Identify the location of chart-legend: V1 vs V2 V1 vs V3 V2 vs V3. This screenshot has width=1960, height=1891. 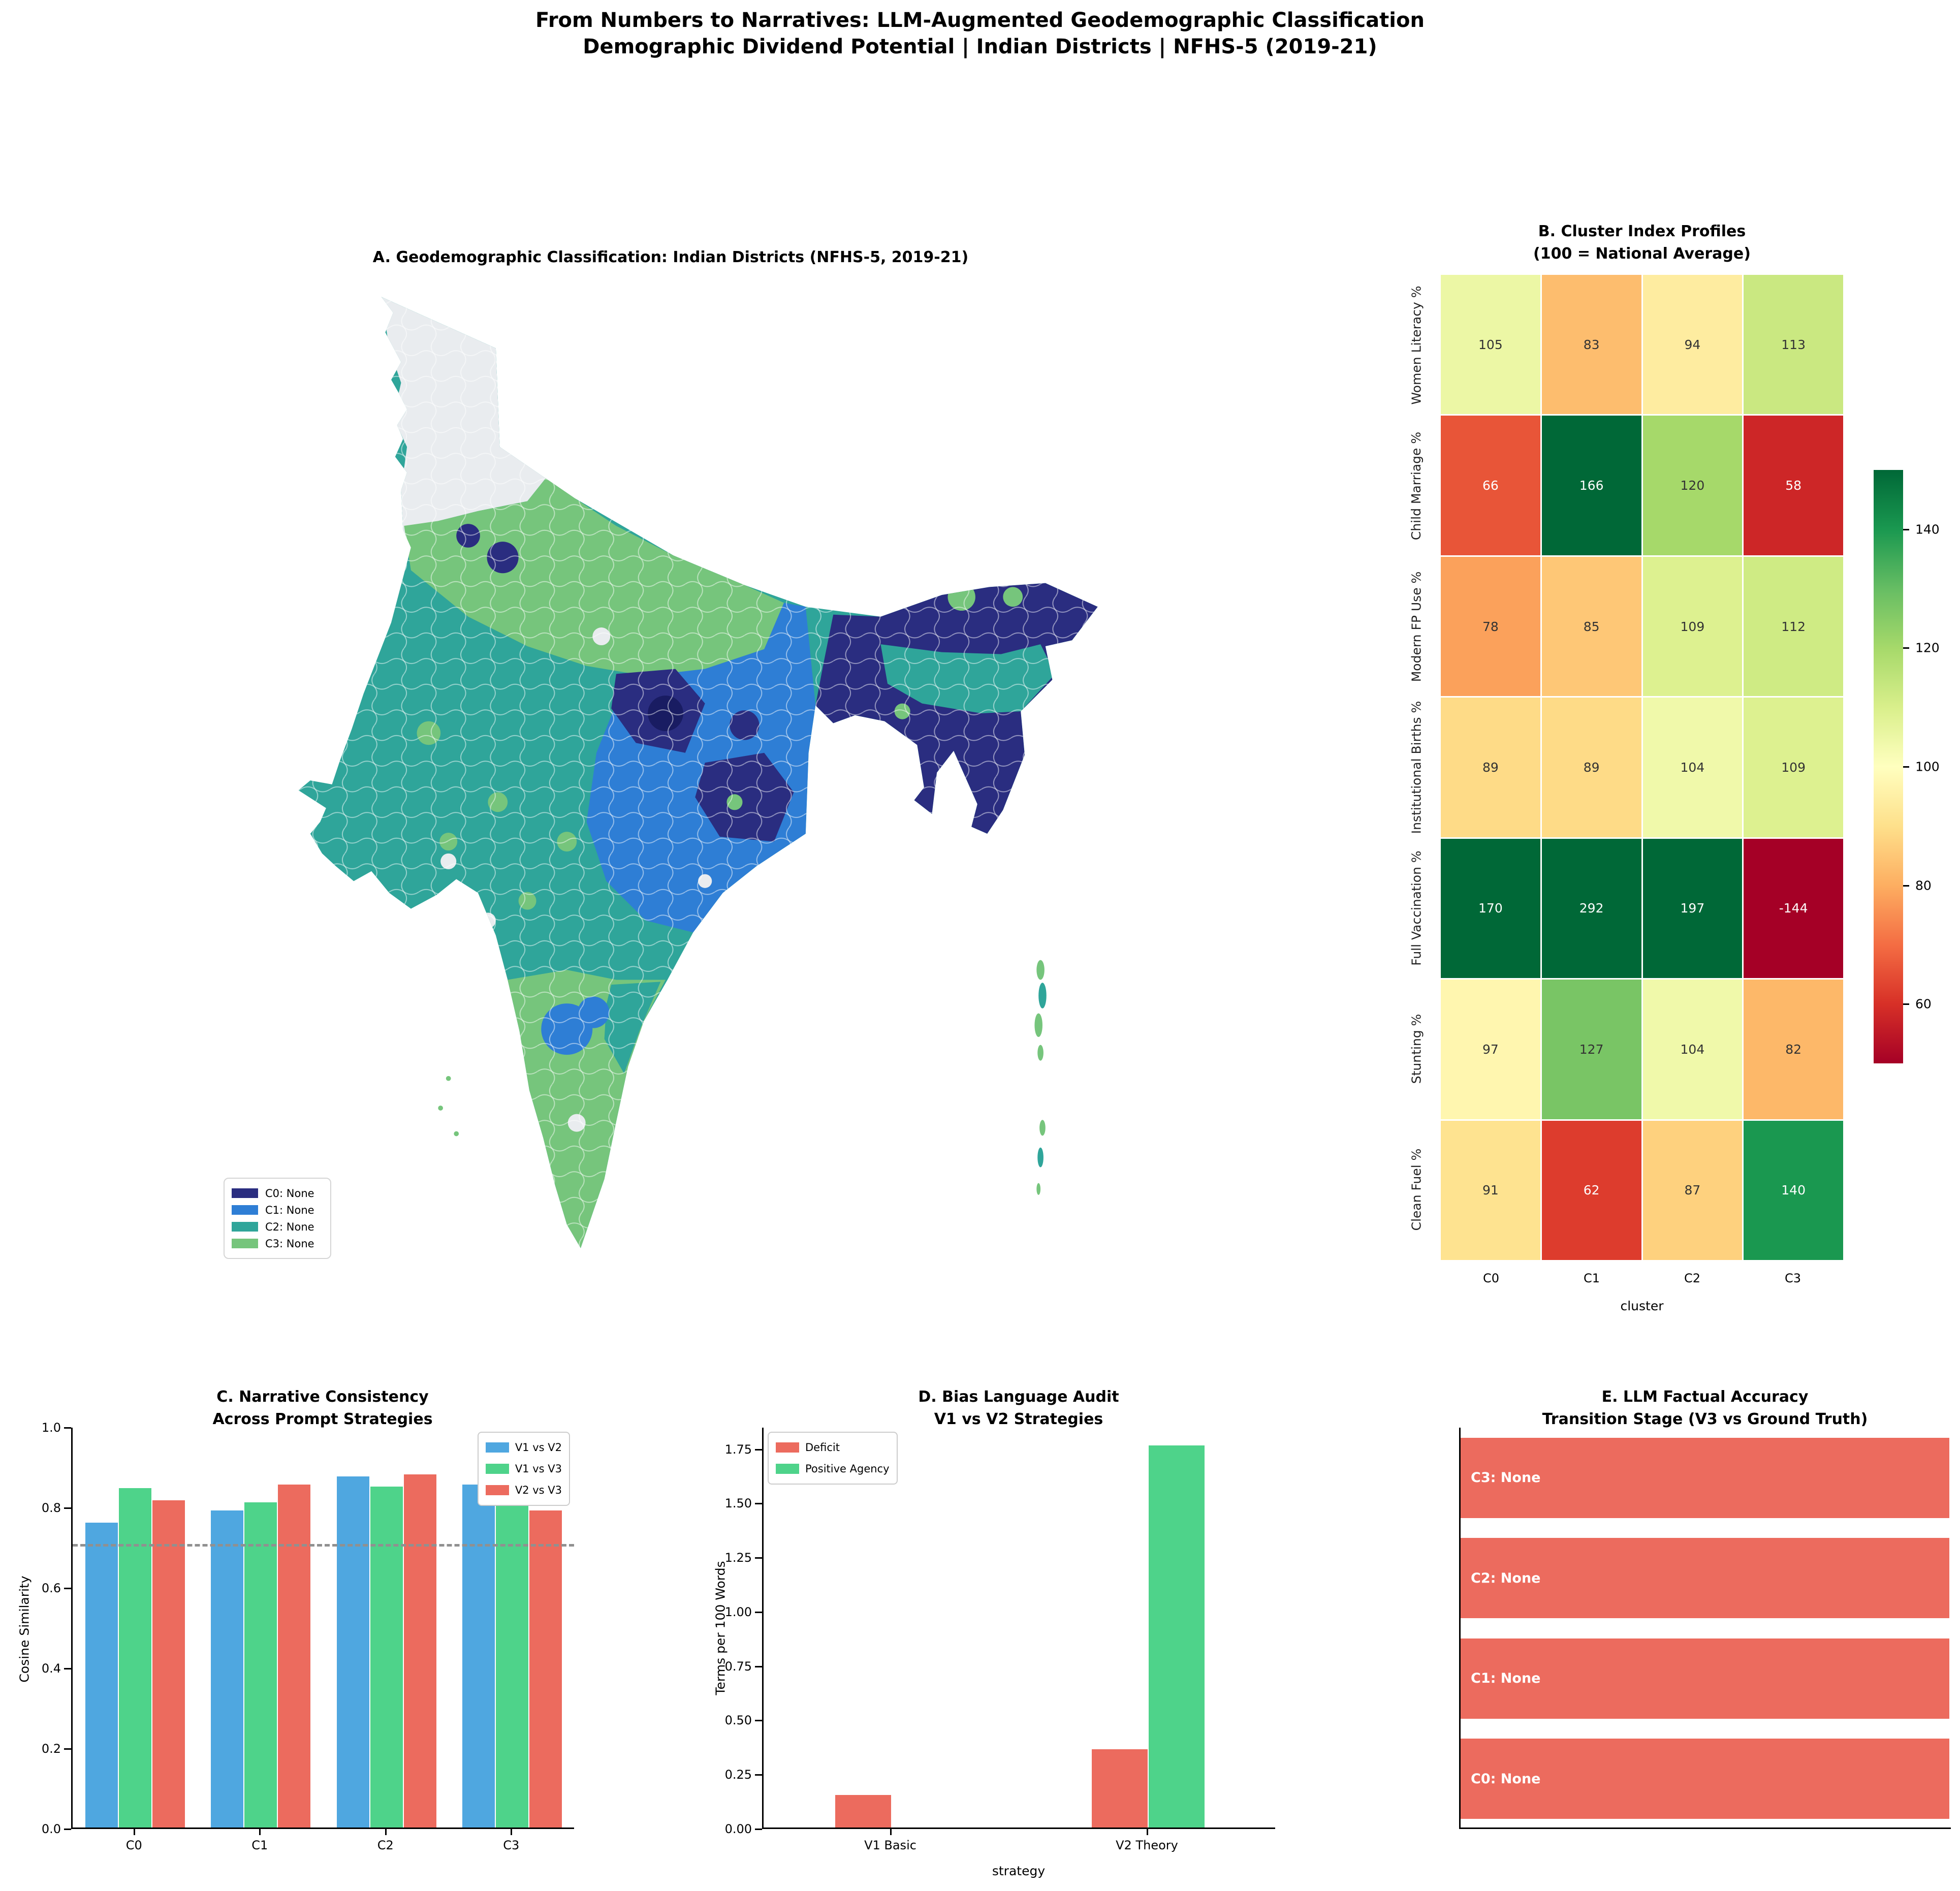
(523, 1469).